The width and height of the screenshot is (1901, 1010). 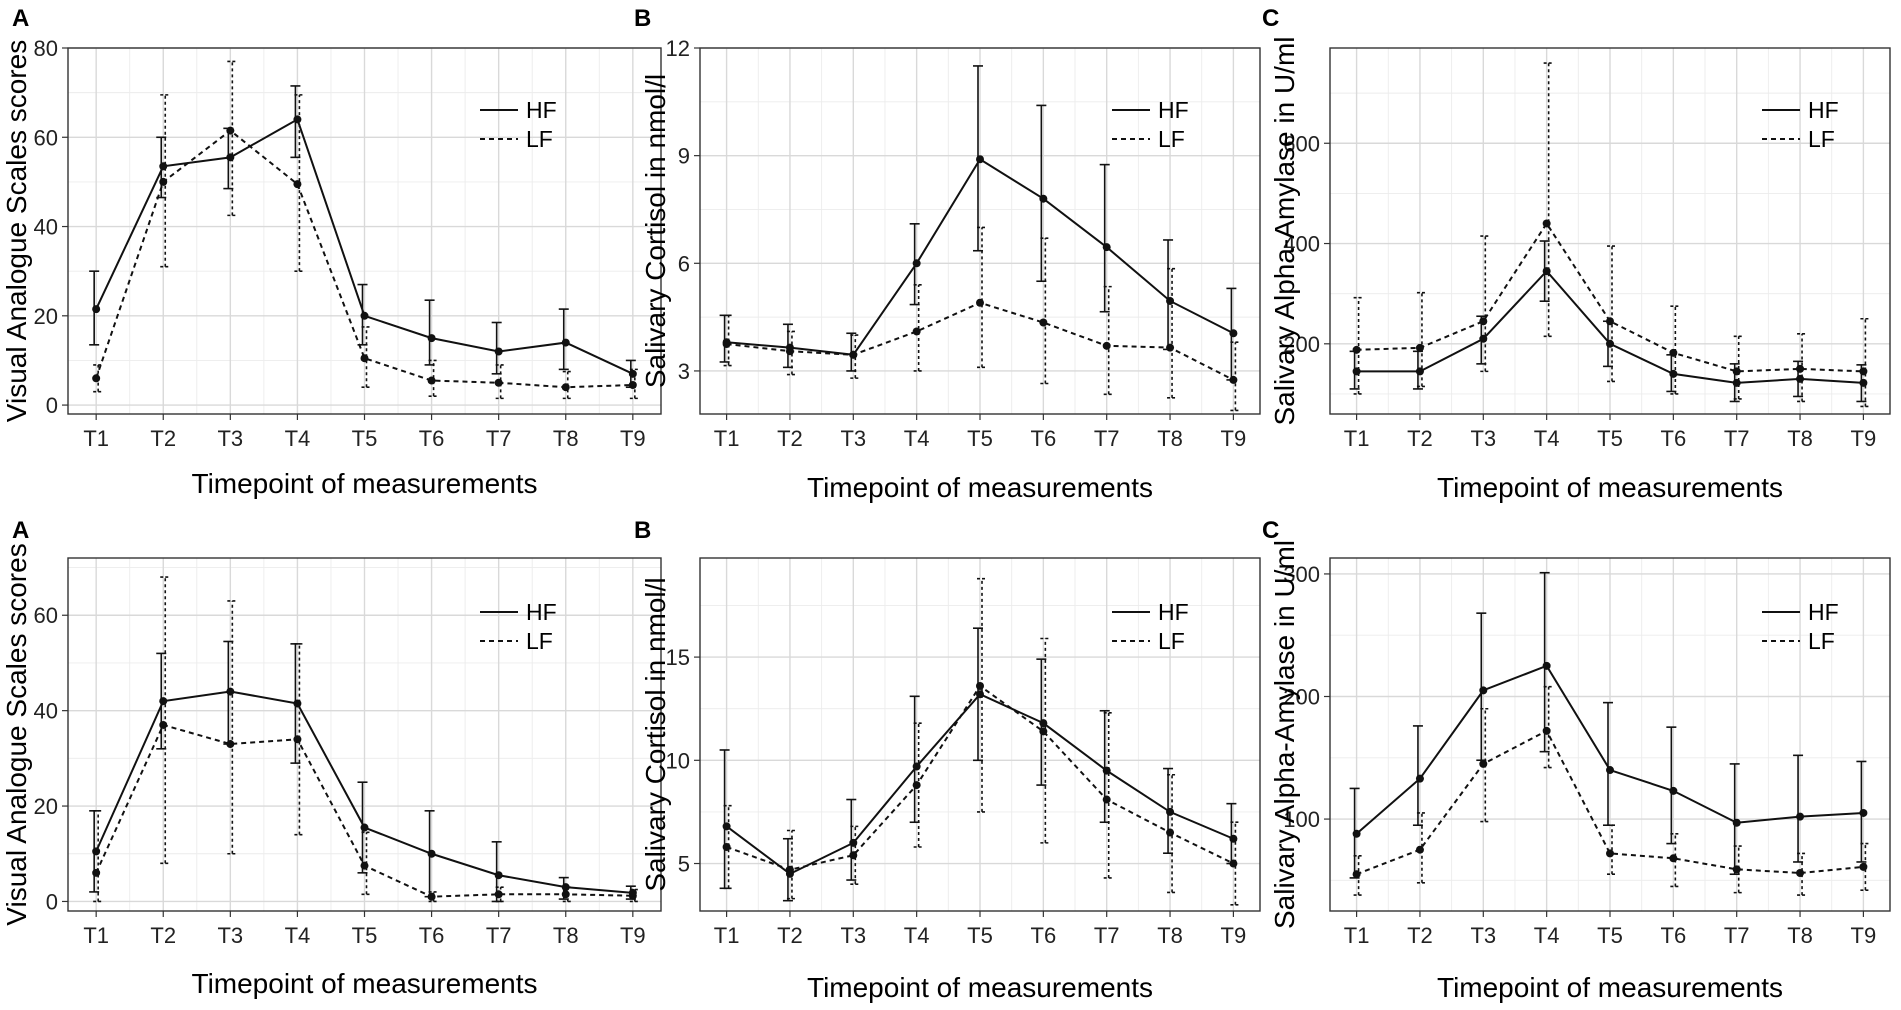 What do you see at coordinates (1547, 935) in the screenshot?
I see `chart-5-xtick-label: T4` at bounding box center [1547, 935].